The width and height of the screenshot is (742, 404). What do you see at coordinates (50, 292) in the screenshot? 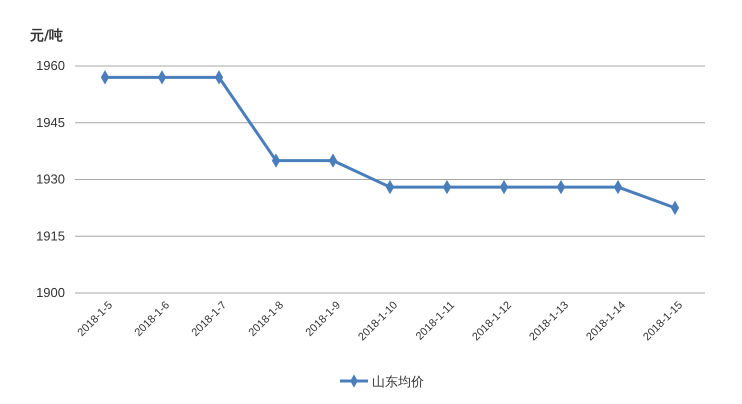
I see `y-tick-label: 1900` at bounding box center [50, 292].